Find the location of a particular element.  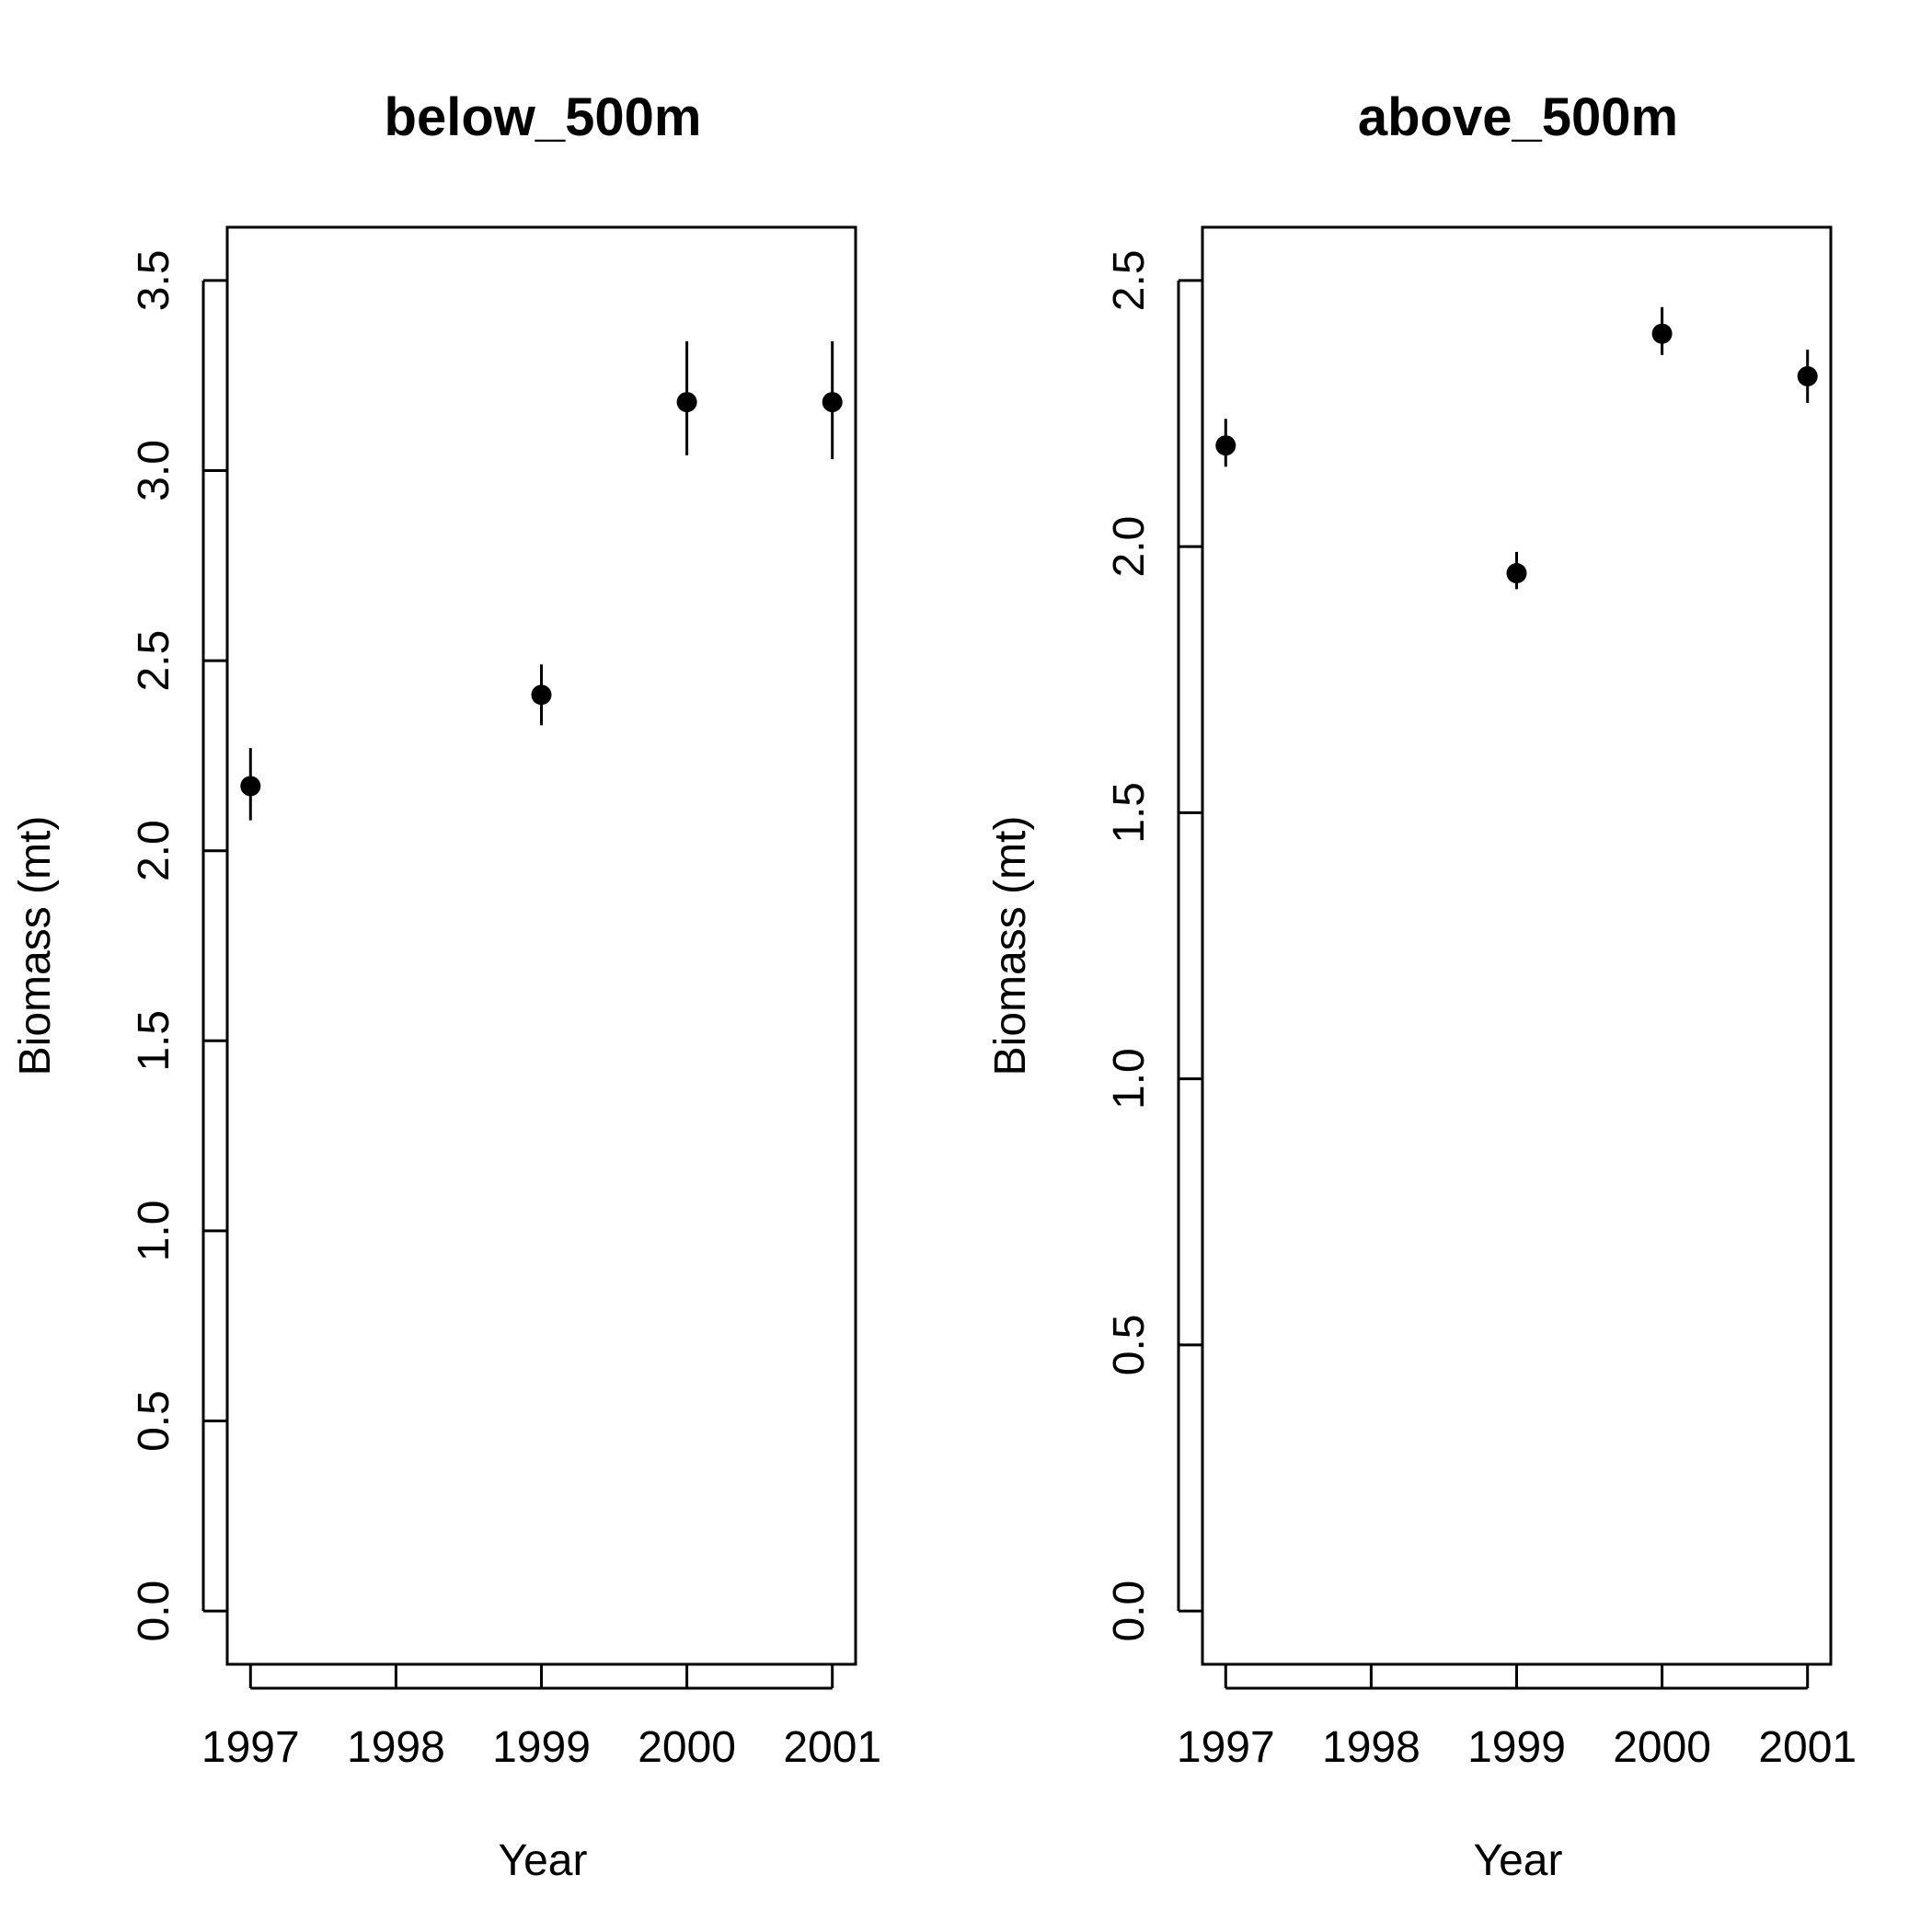

chart-title: above_500m is located at coordinates (1518, 117).